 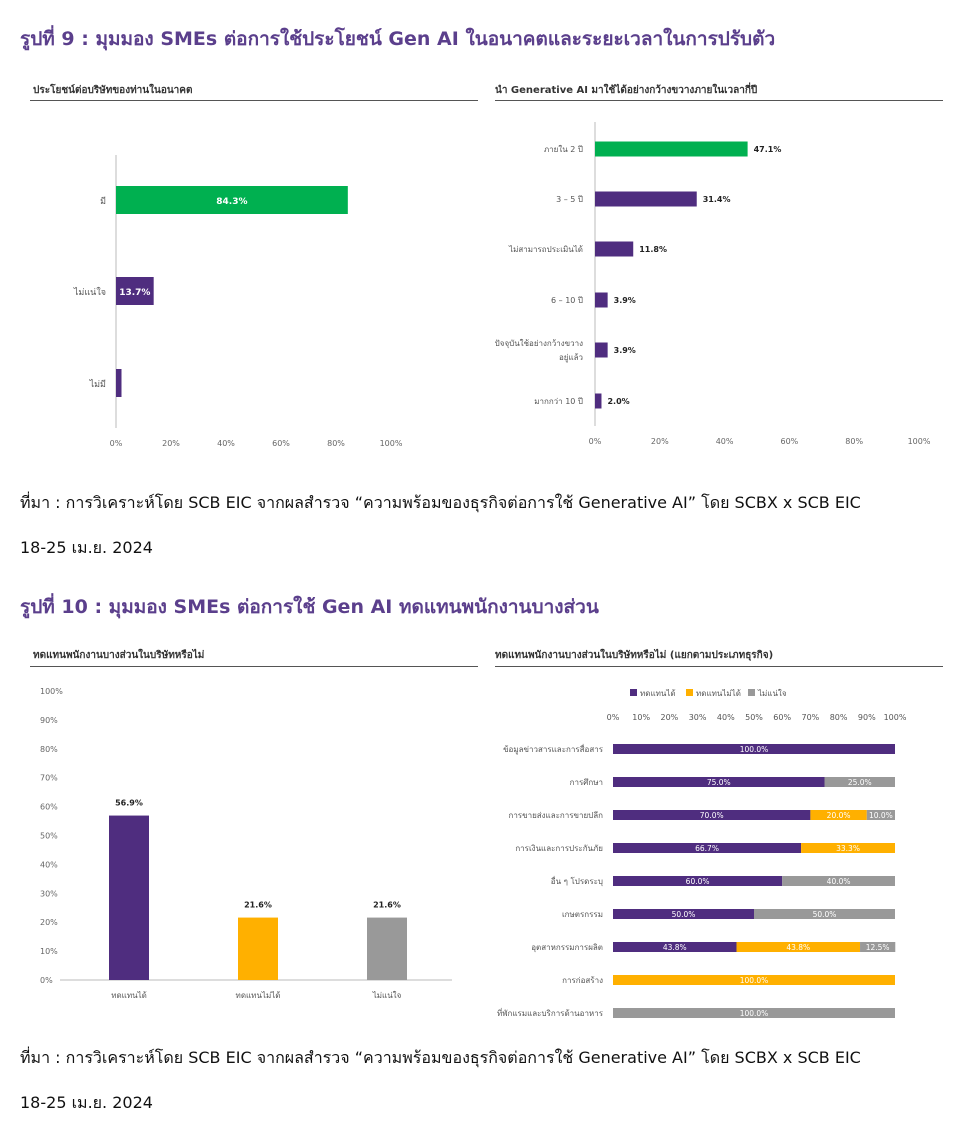 What do you see at coordinates (839, 815) in the screenshot?
I see `data-label: 20.0%` at bounding box center [839, 815].